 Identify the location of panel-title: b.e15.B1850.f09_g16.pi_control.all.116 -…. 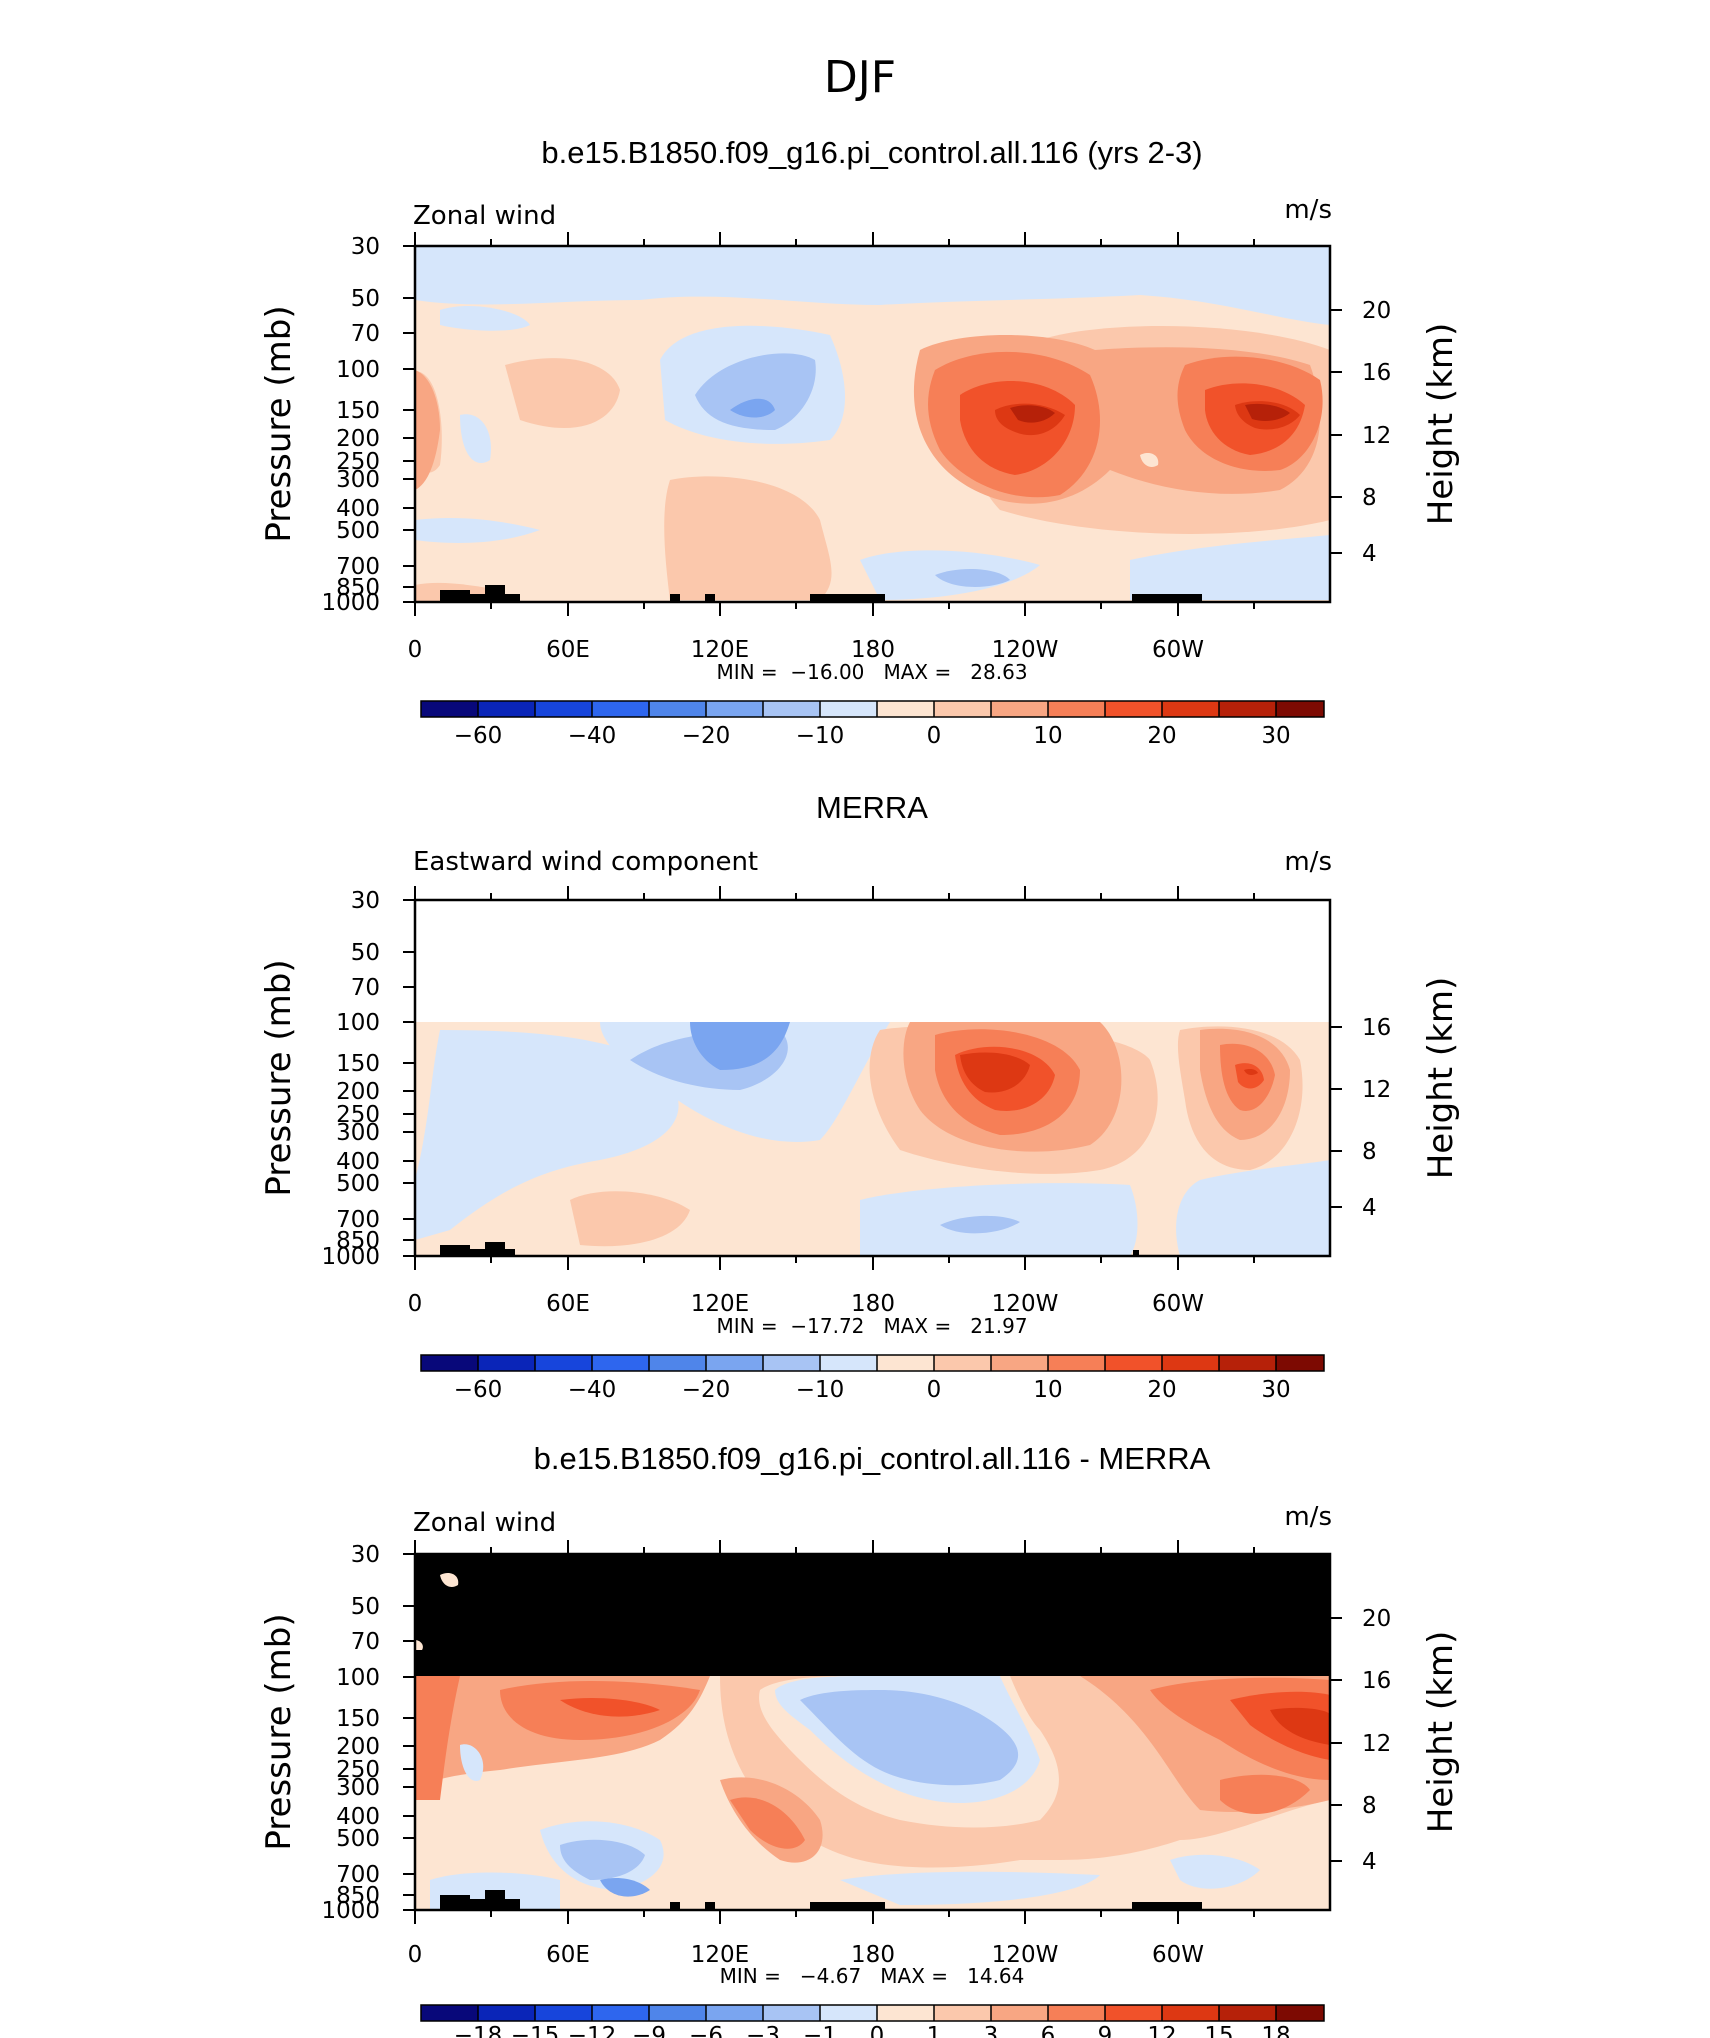
(872, 1458).